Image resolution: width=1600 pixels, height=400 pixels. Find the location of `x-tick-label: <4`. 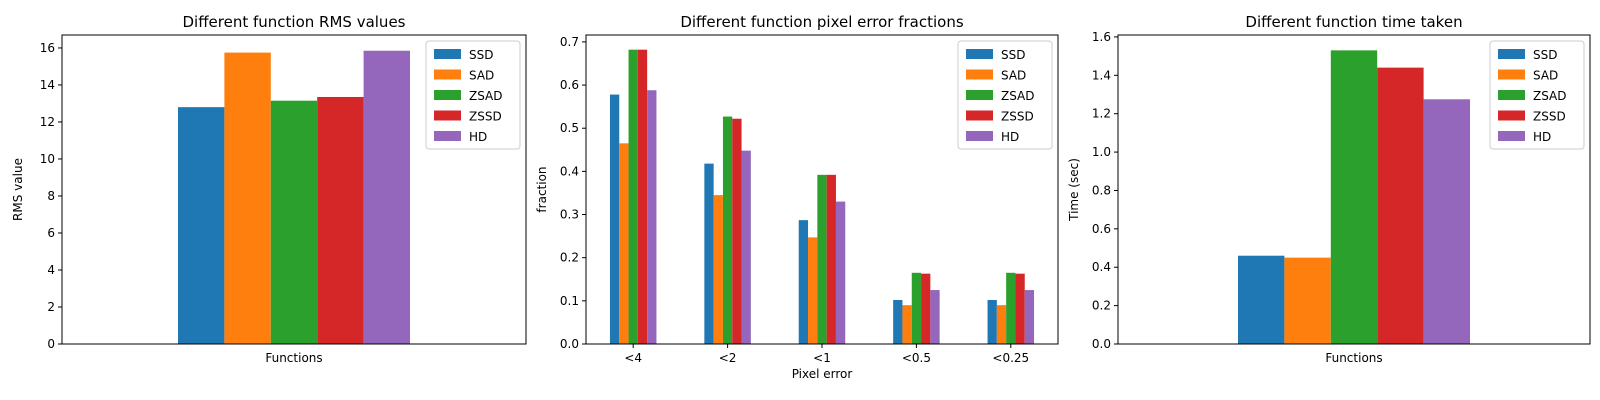

x-tick-label: <4 is located at coordinates (633, 358).